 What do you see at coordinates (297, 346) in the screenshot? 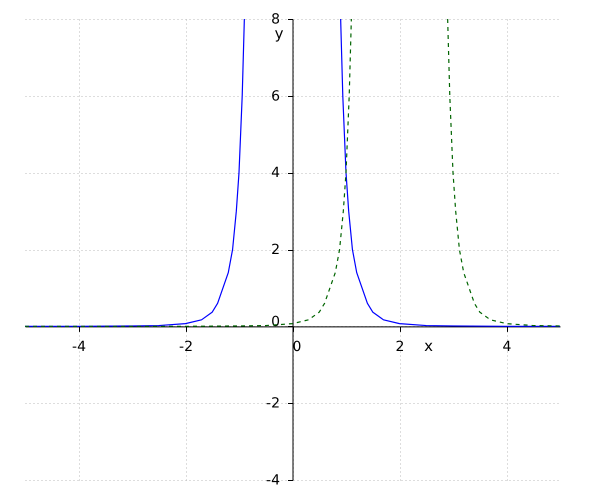
I see `x-tick-label: 0` at bounding box center [297, 346].